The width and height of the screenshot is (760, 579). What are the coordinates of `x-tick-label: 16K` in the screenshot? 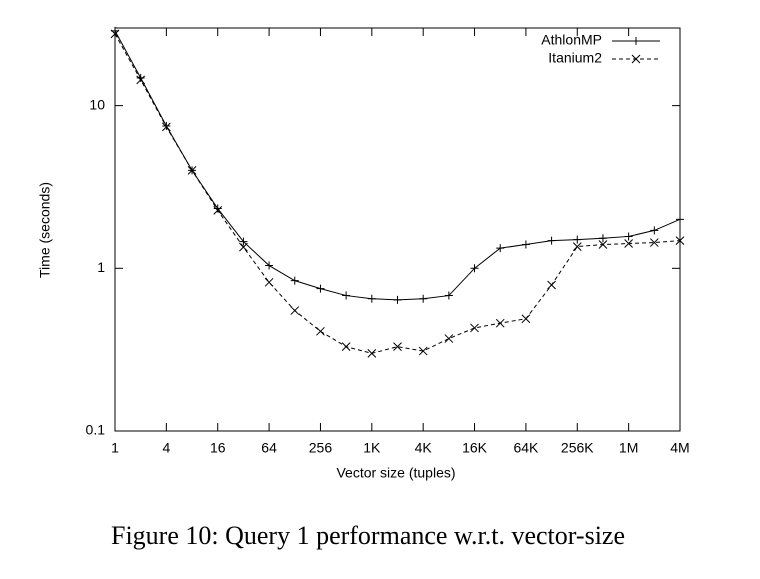 It's located at (475, 448).